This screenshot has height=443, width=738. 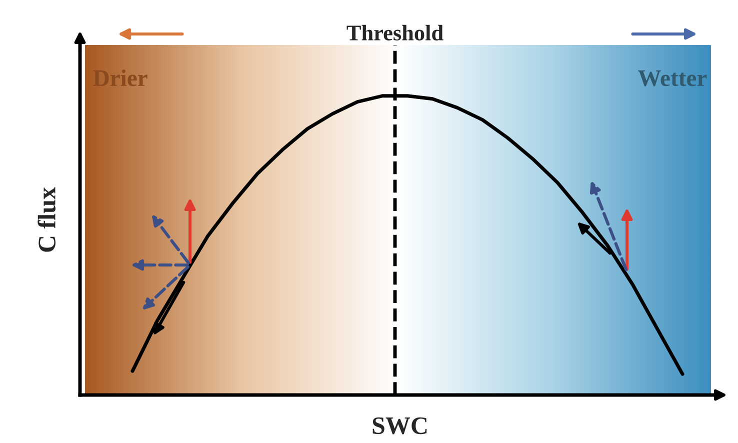 What do you see at coordinates (672, 78) in the screenshot?
I see `text: Wetter` at bounding box center [672, 78].